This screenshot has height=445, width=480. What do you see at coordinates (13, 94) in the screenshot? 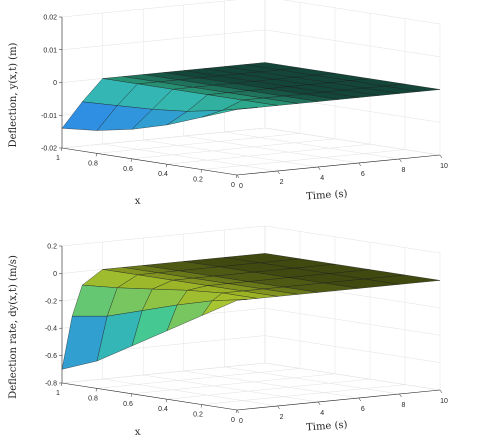
I see `z-axis-label: Deflection, y(x,t) (m)` at bounding box center [13, 94].